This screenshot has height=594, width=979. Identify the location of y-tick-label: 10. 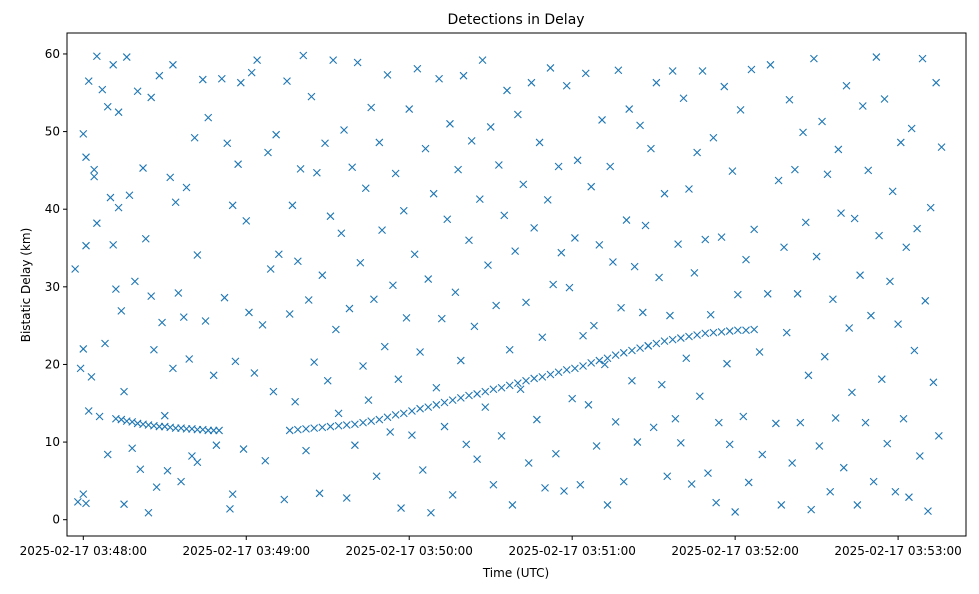
(52, 442).